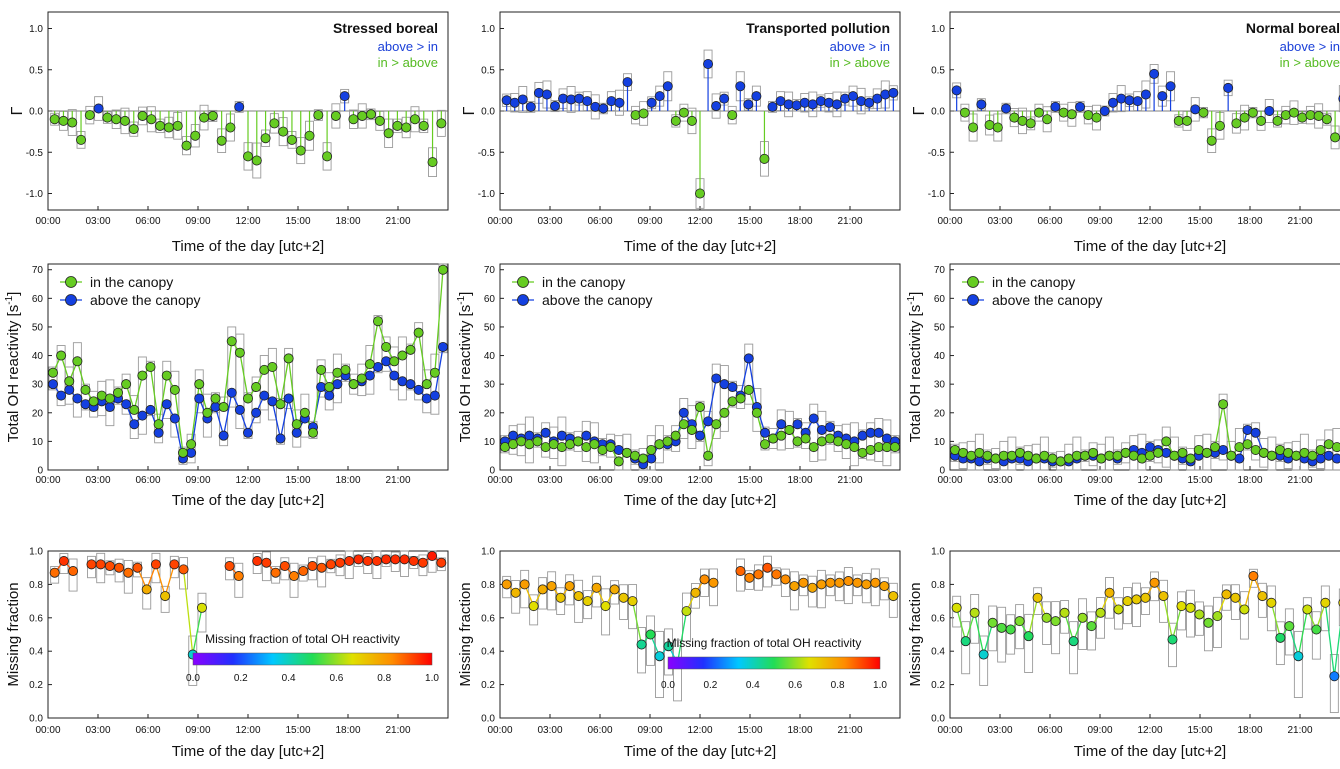  I want to click on y-tick-label: 70, so click(490, 270).